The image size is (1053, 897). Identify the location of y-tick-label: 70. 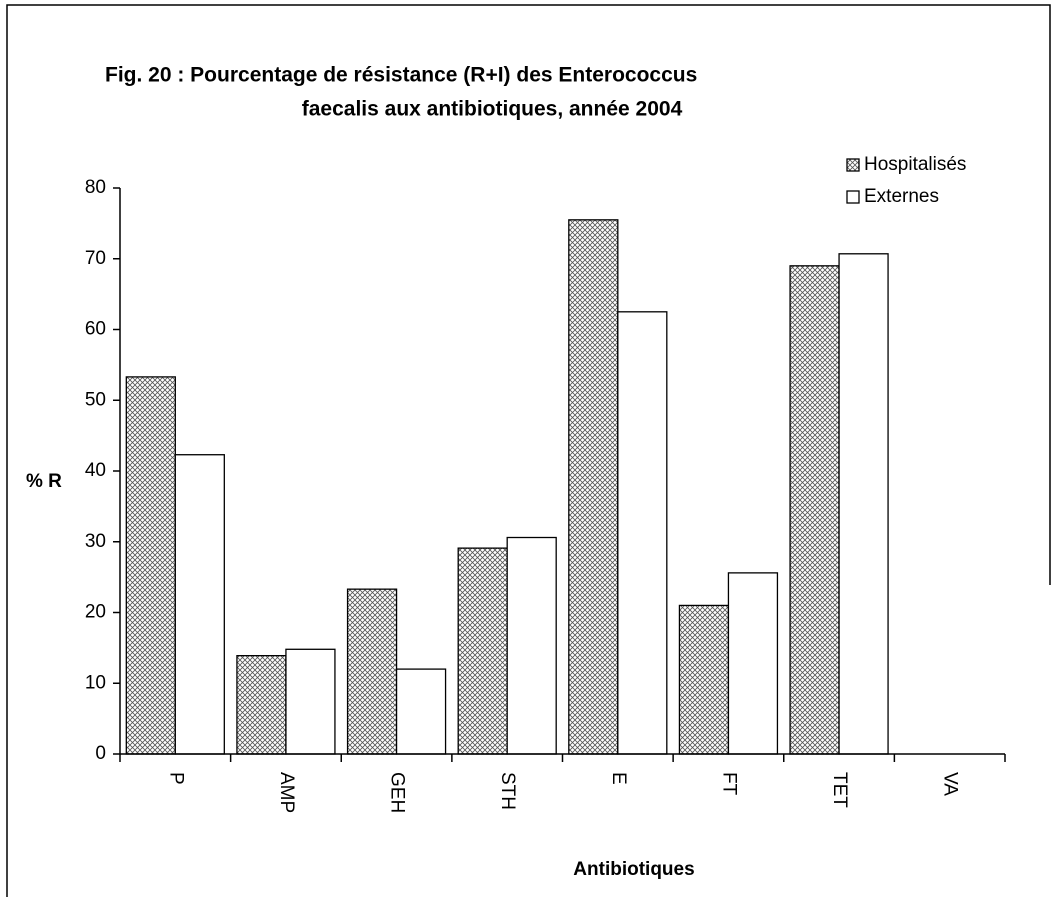
(95, 258).